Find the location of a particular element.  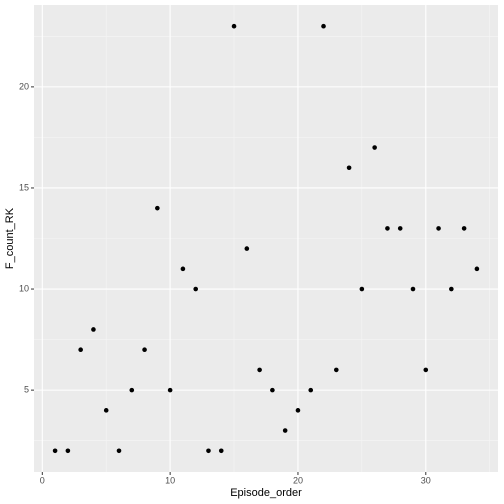

x-axis-title: Episode_order is located at coordinates (266, 493).